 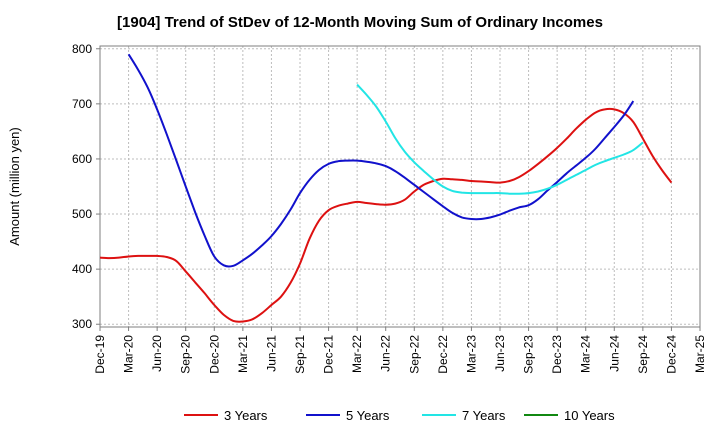 What do you see at coordinates (186, 354) in the screenshot?
I see `x-tick-label: Sep-20` at bounding box center [186, 354].